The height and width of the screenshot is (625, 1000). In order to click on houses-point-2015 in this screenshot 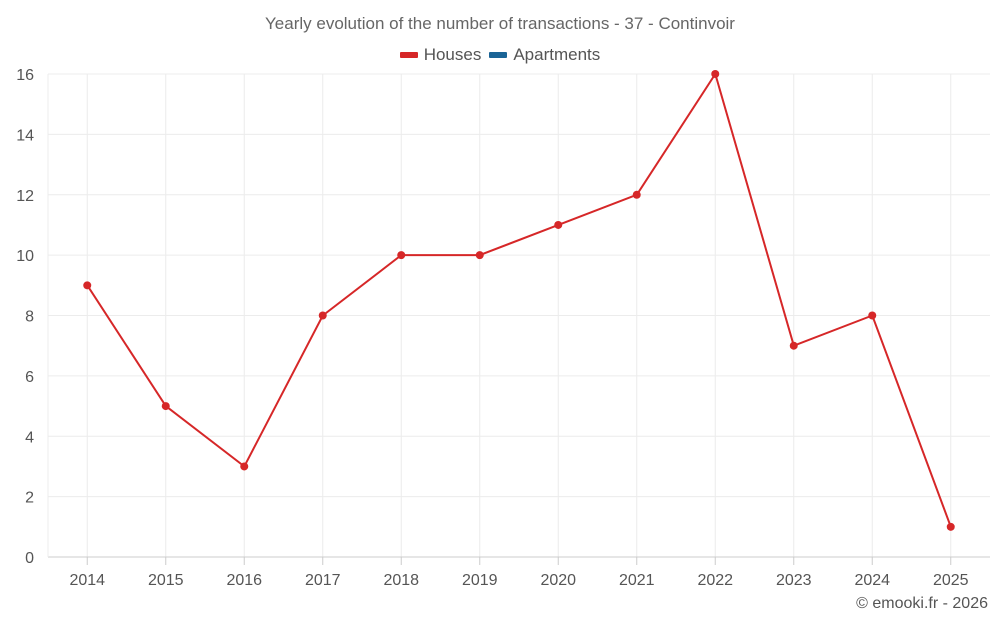, I will do `click(165, 406)`.